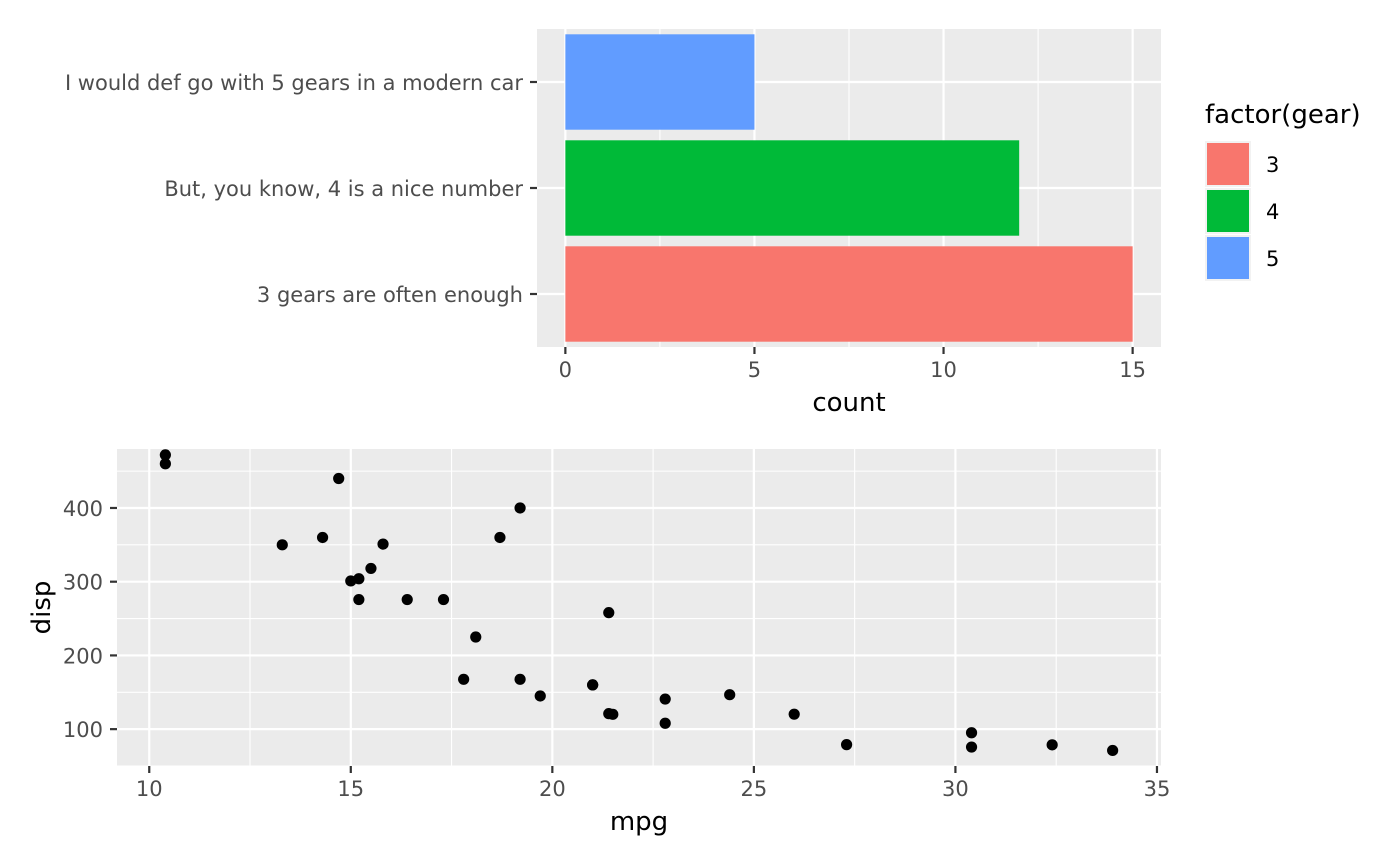 Image resolution: width=1400 pixels, height=866 pixels. What do you see at coordinates (83, 730) in the screenshot?
I see `y-tick-label: 100` at bounding box center [83, 730].